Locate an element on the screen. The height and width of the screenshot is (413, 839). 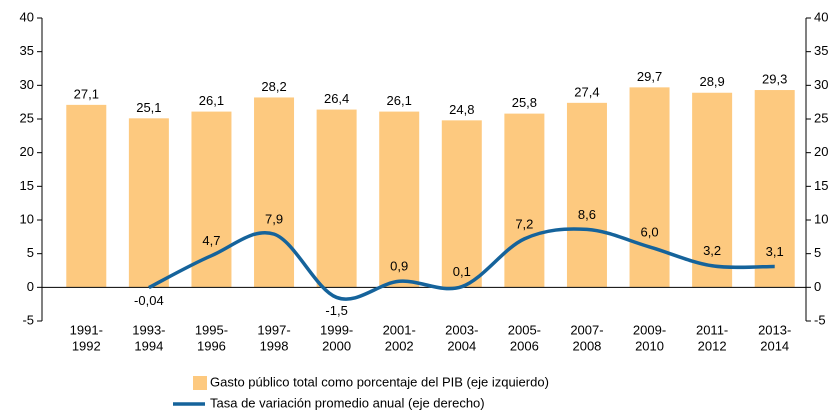
x-tick-label: 2014 is located at coordinates (774, 345).